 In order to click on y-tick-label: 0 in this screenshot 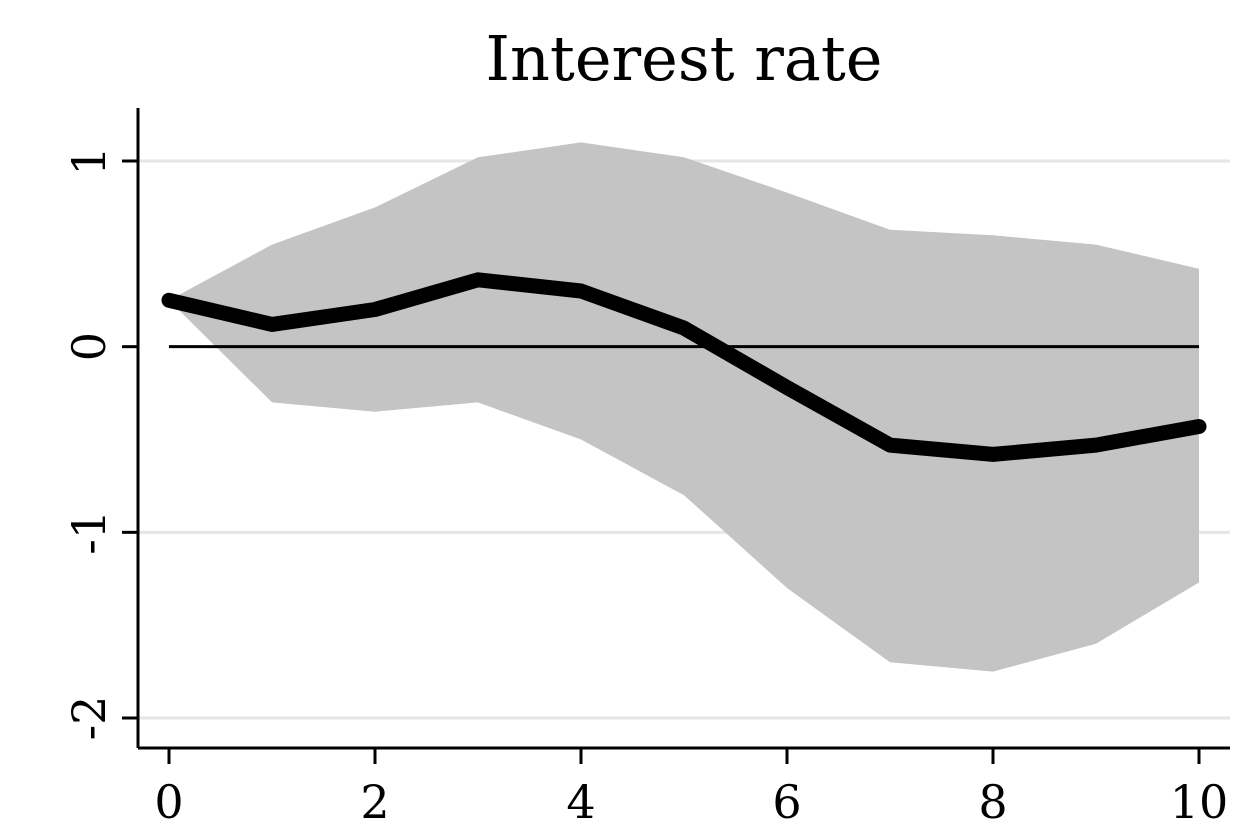, I will do `click(89, 346)`.